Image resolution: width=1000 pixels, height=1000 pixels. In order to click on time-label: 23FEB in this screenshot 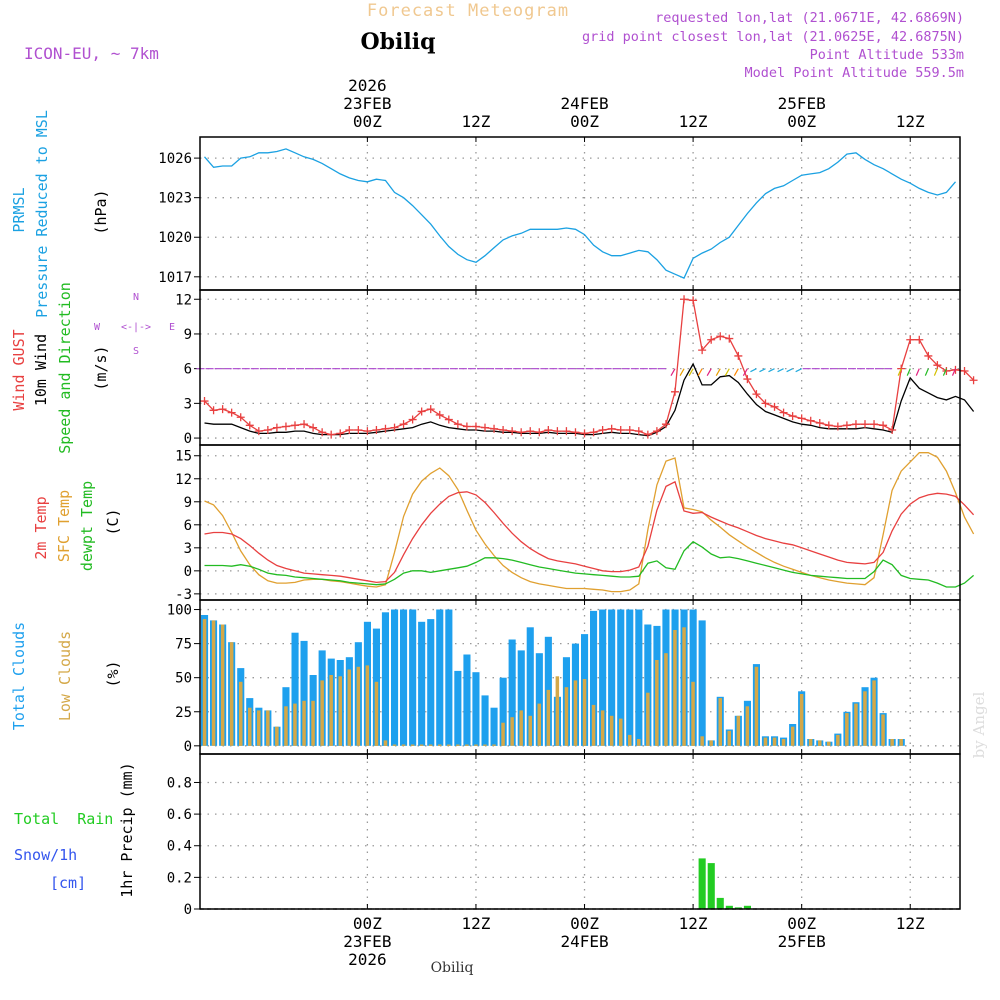, I will do `click(367, 103)`.